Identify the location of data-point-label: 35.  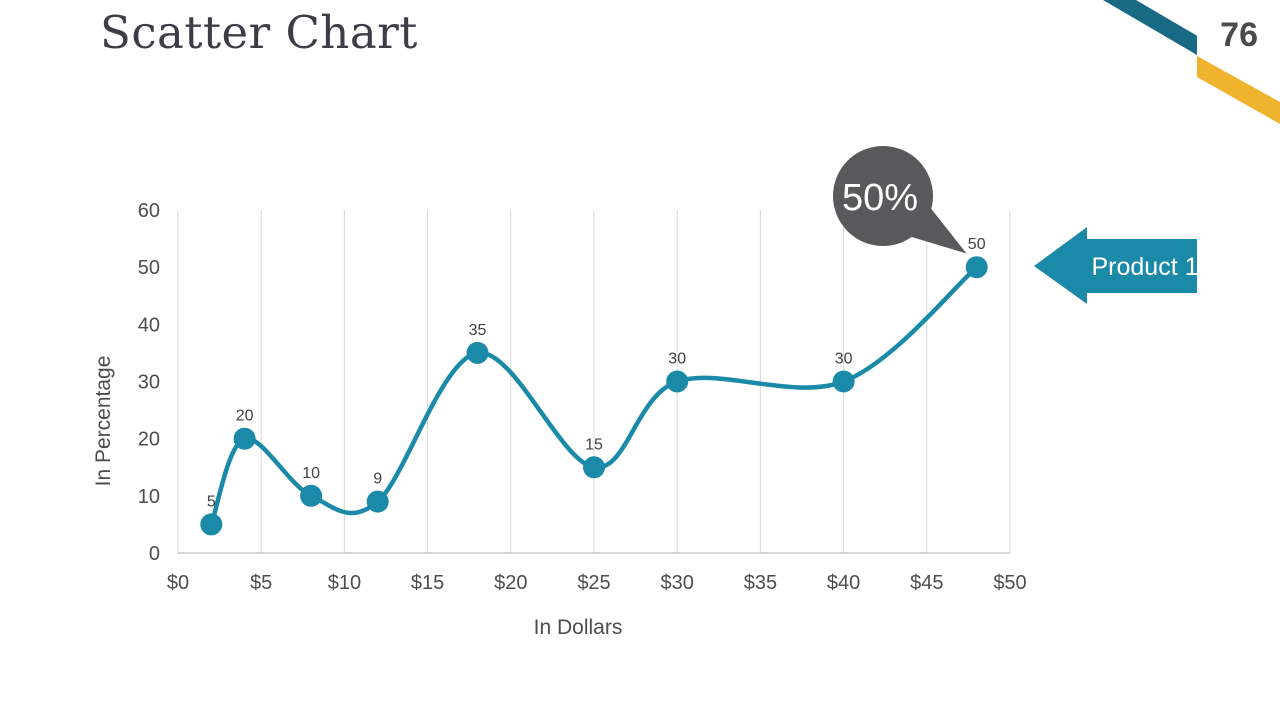
(478, 330).